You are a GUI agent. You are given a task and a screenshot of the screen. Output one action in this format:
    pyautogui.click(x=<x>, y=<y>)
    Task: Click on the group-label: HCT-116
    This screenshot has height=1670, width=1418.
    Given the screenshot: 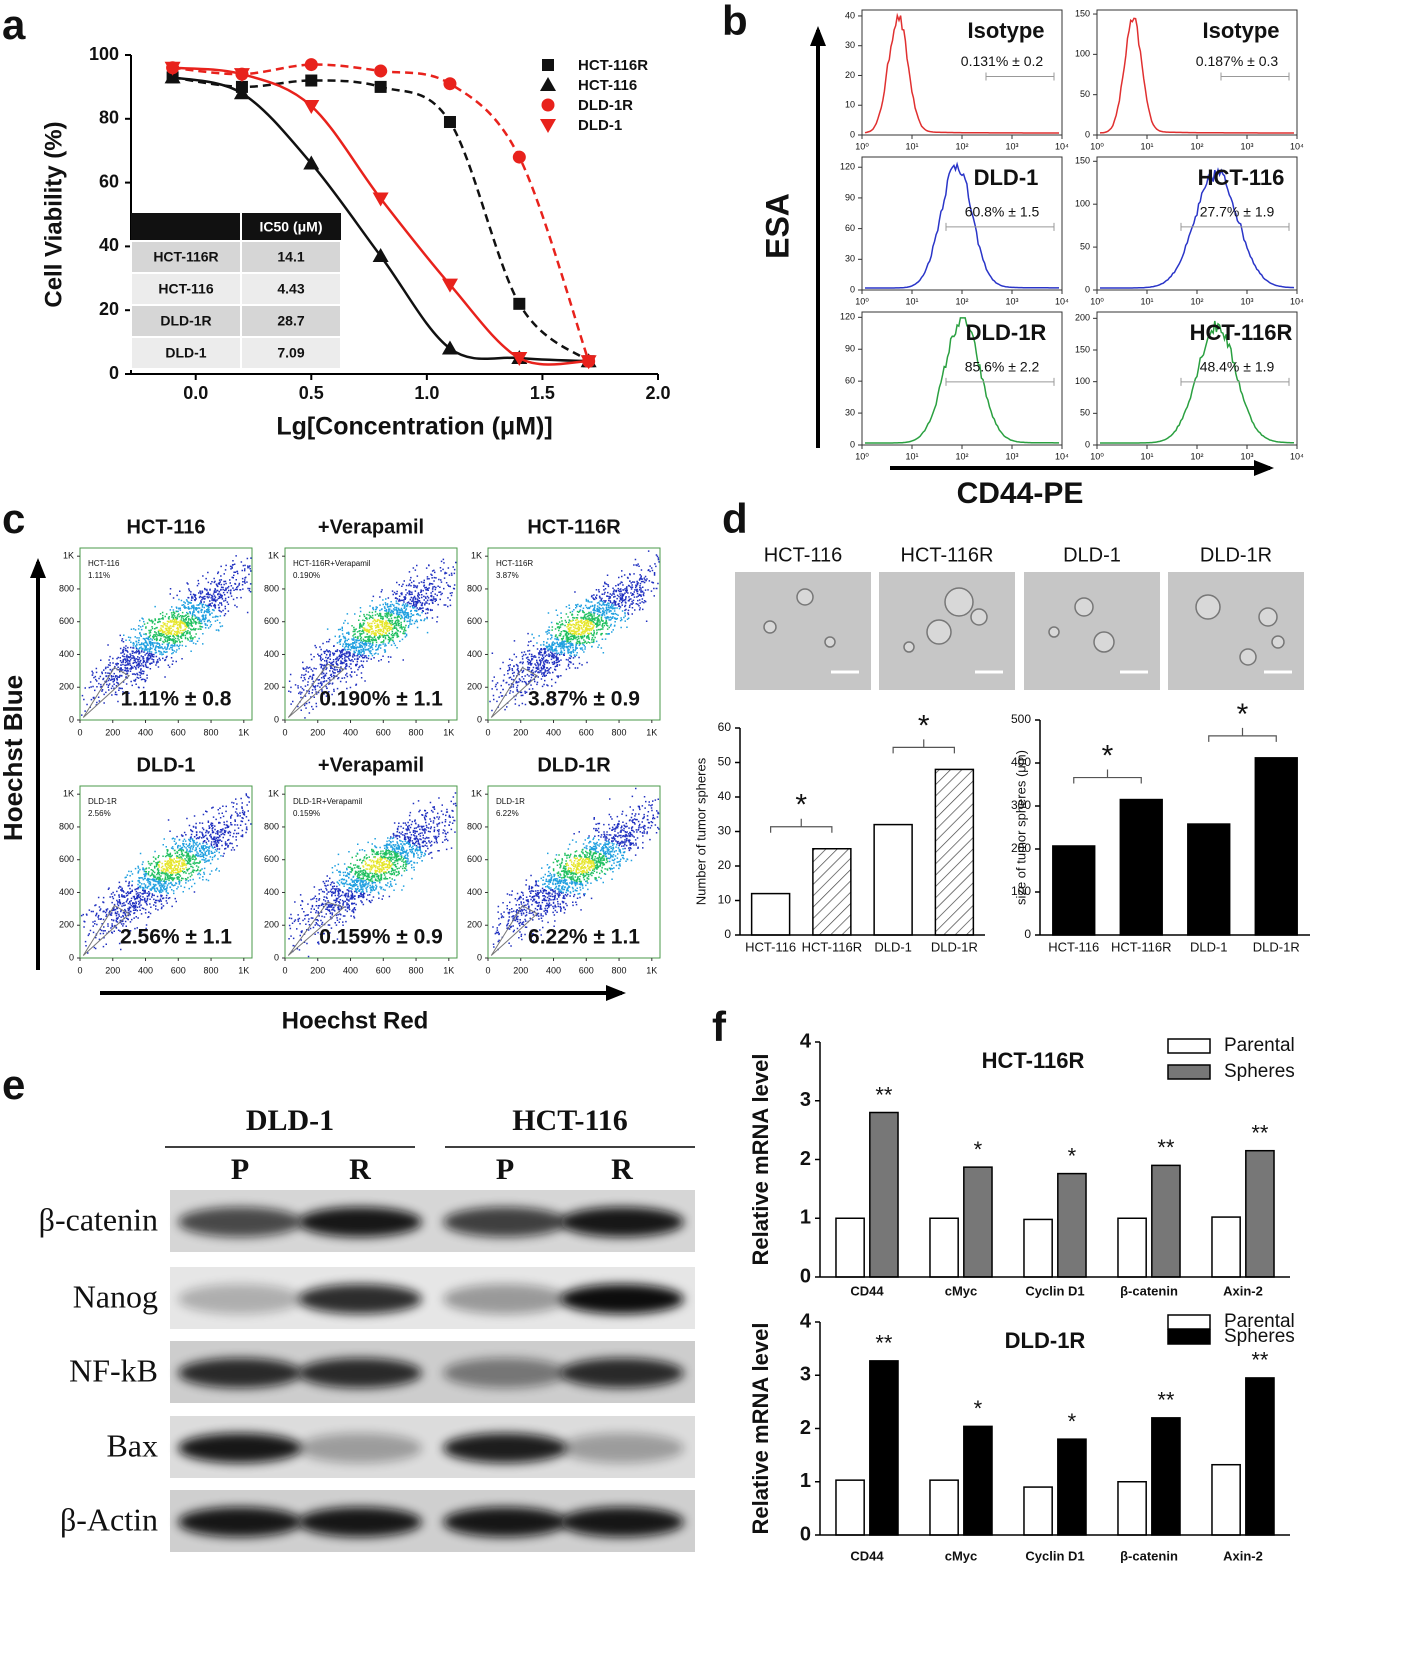 What is the action you would take?
    pyautogui.click(x=570, y=1120)
    